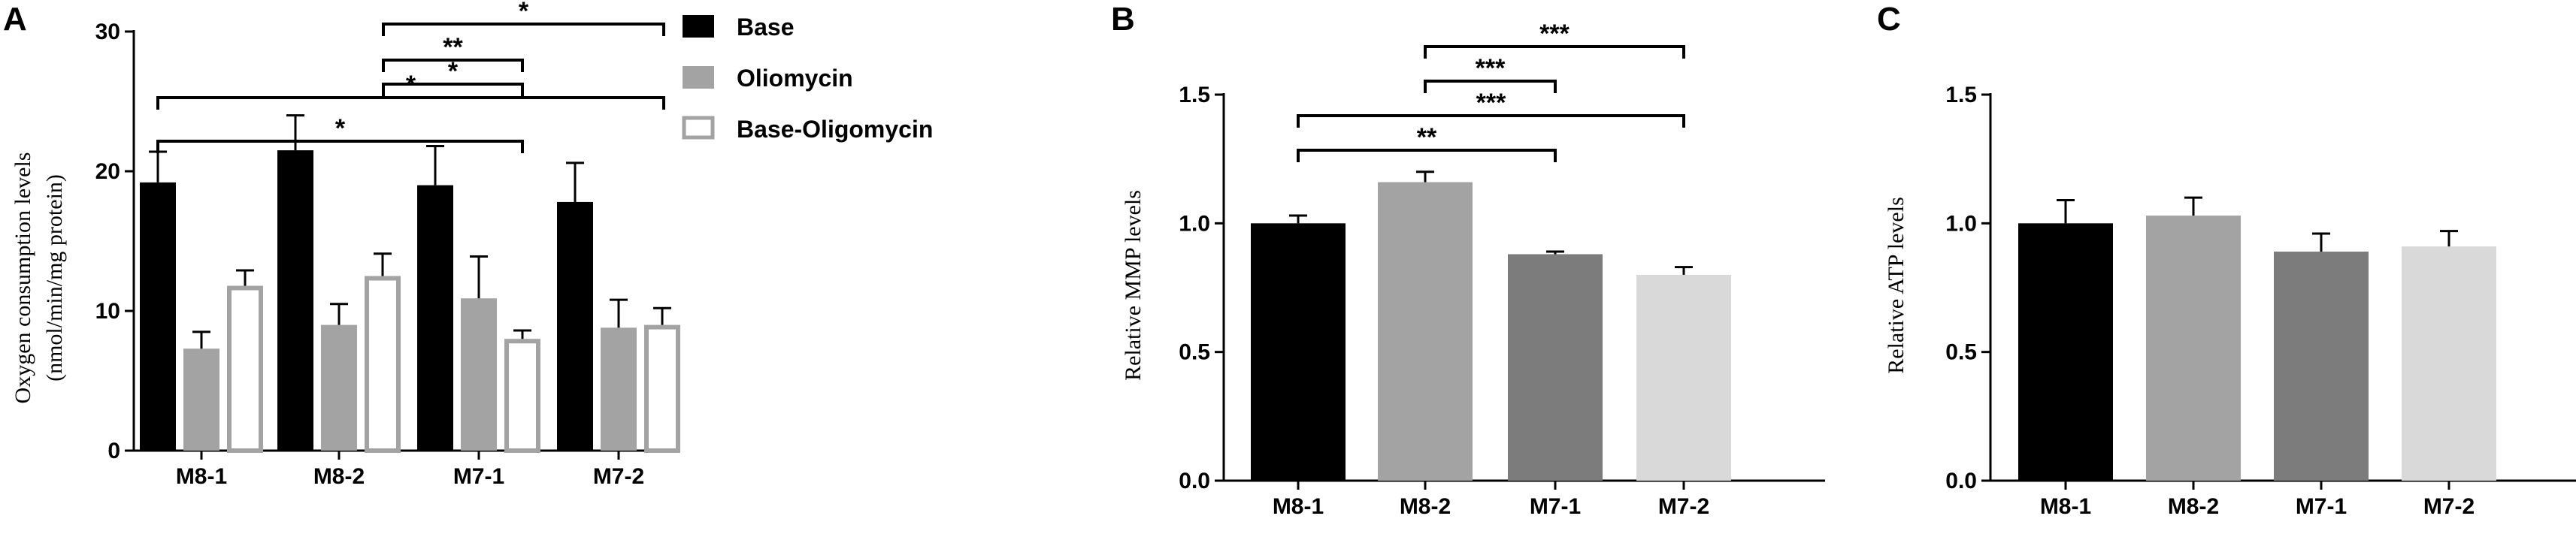 The image size is (2576, 540). I want to click on panel-a-ylabel-unit: (nmol/min/mg protein), so click(54, 278).